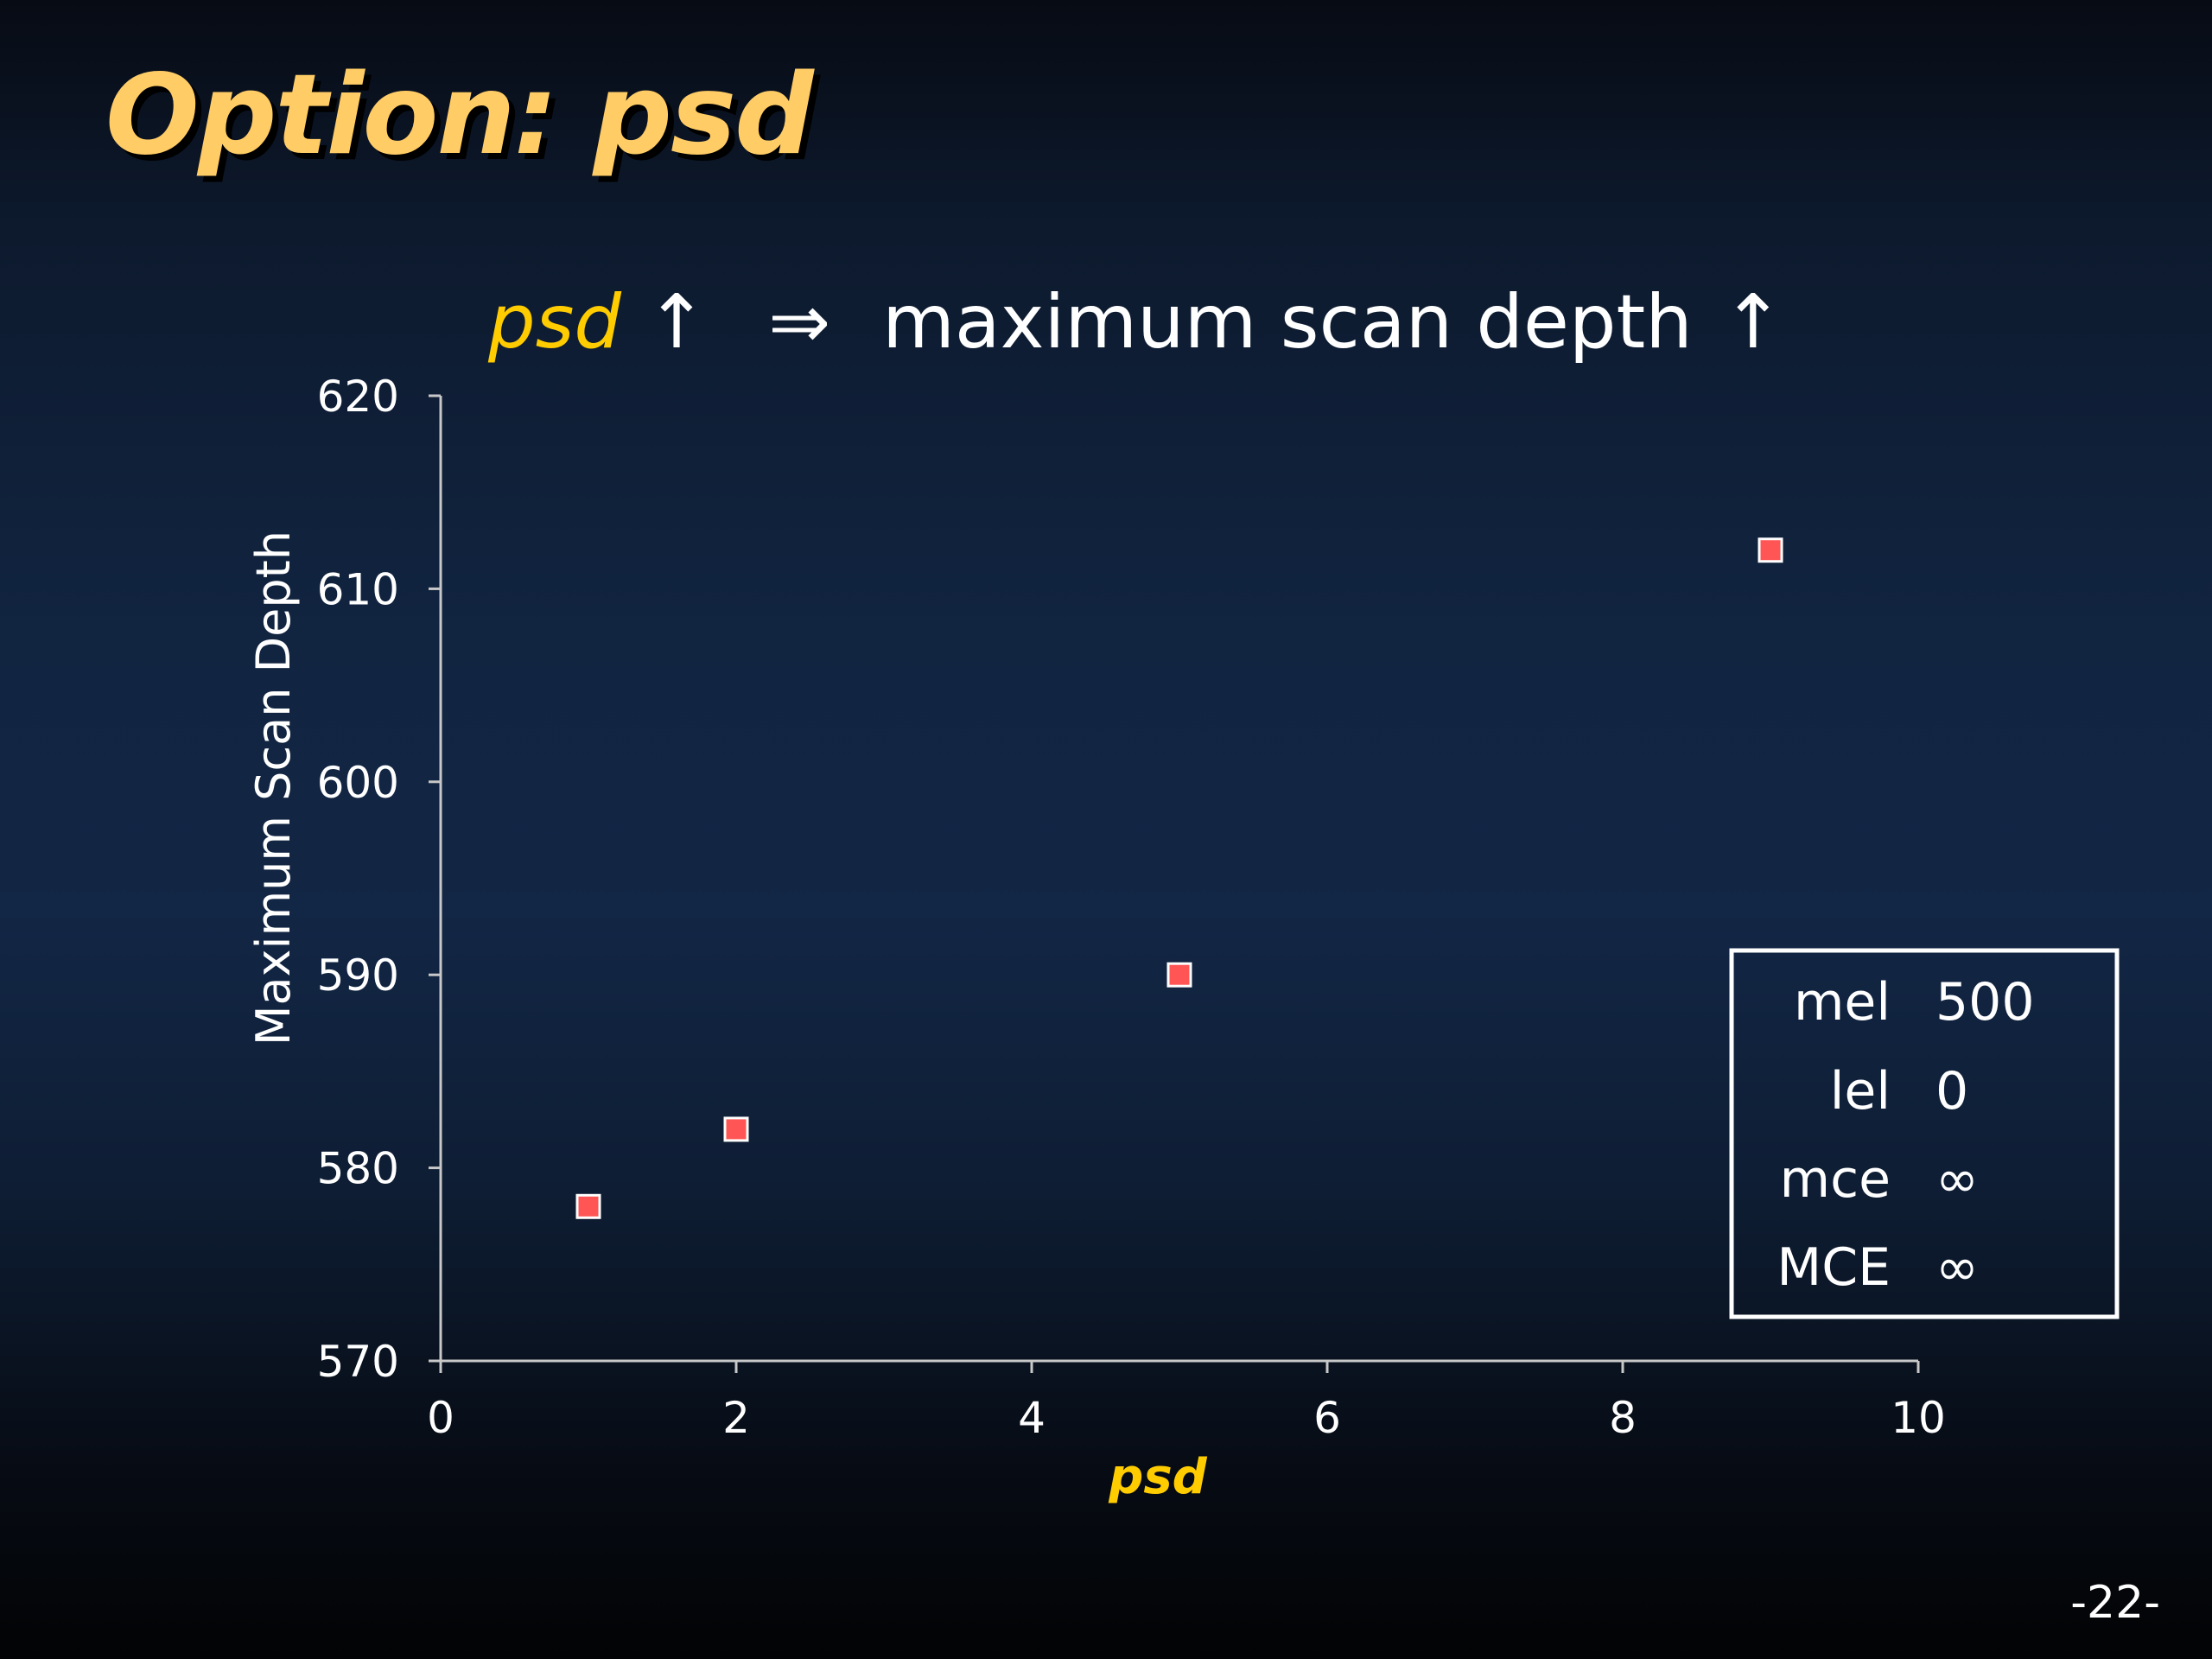 The height and width of the screenshot is (1659, 2212). I want to click on page-number: -22-, so click(2115, 1603).